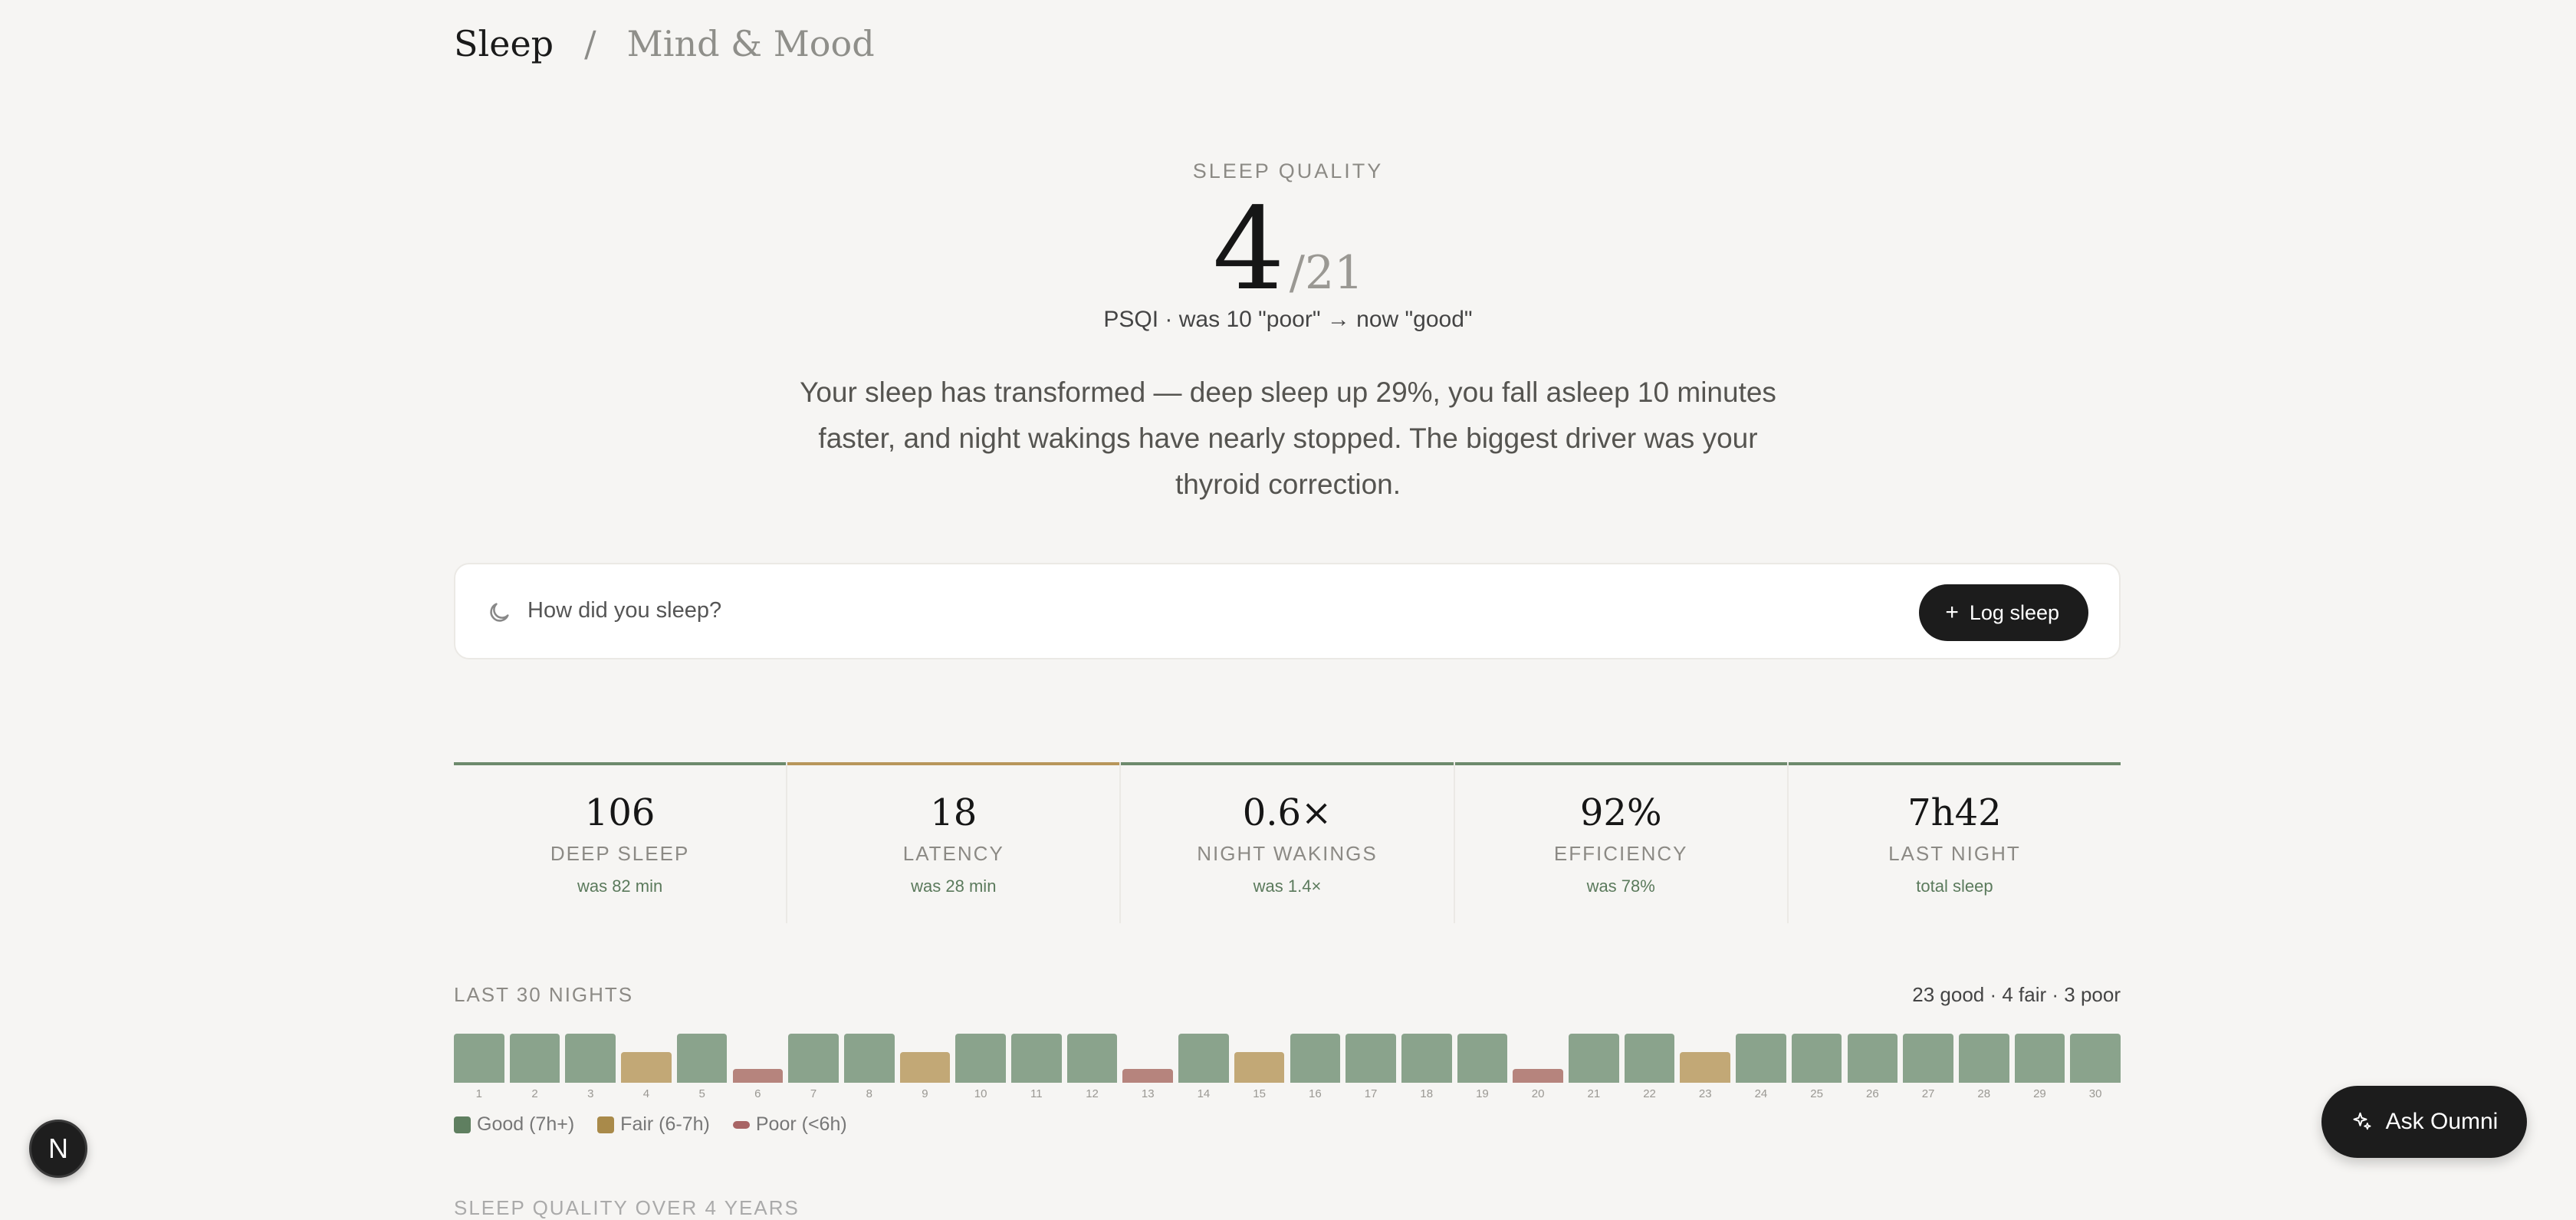 This screenshot has width=2576, height=1220. Describe the element at coordinates (1872, 1093) in the screenshot. I see `night-number: 26` at that location.